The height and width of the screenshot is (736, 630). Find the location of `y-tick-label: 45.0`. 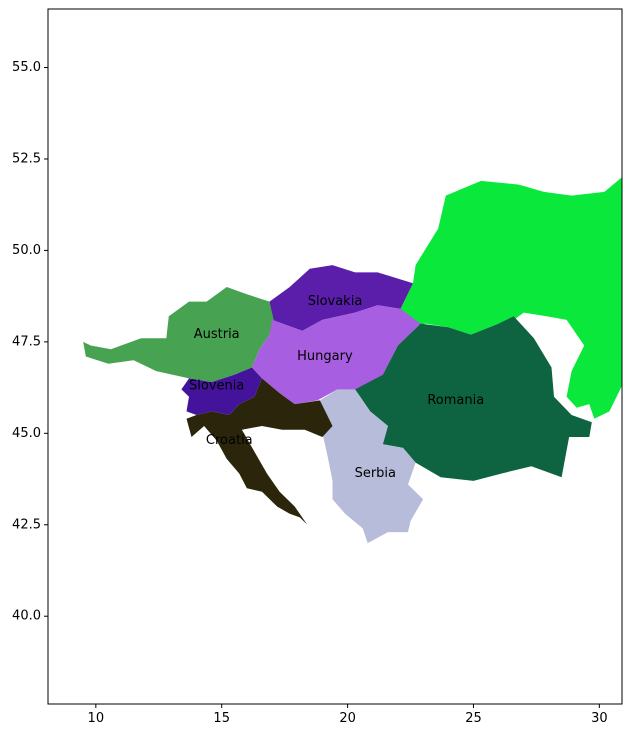

y-tick-label: 45.0 is located at coordinates (26, 433).